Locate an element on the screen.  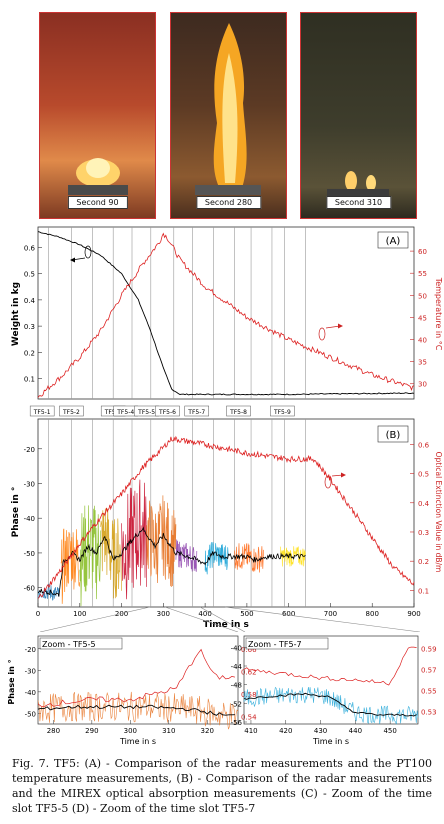
slot-label: TF5-7 is located at coordinates (196, 412).